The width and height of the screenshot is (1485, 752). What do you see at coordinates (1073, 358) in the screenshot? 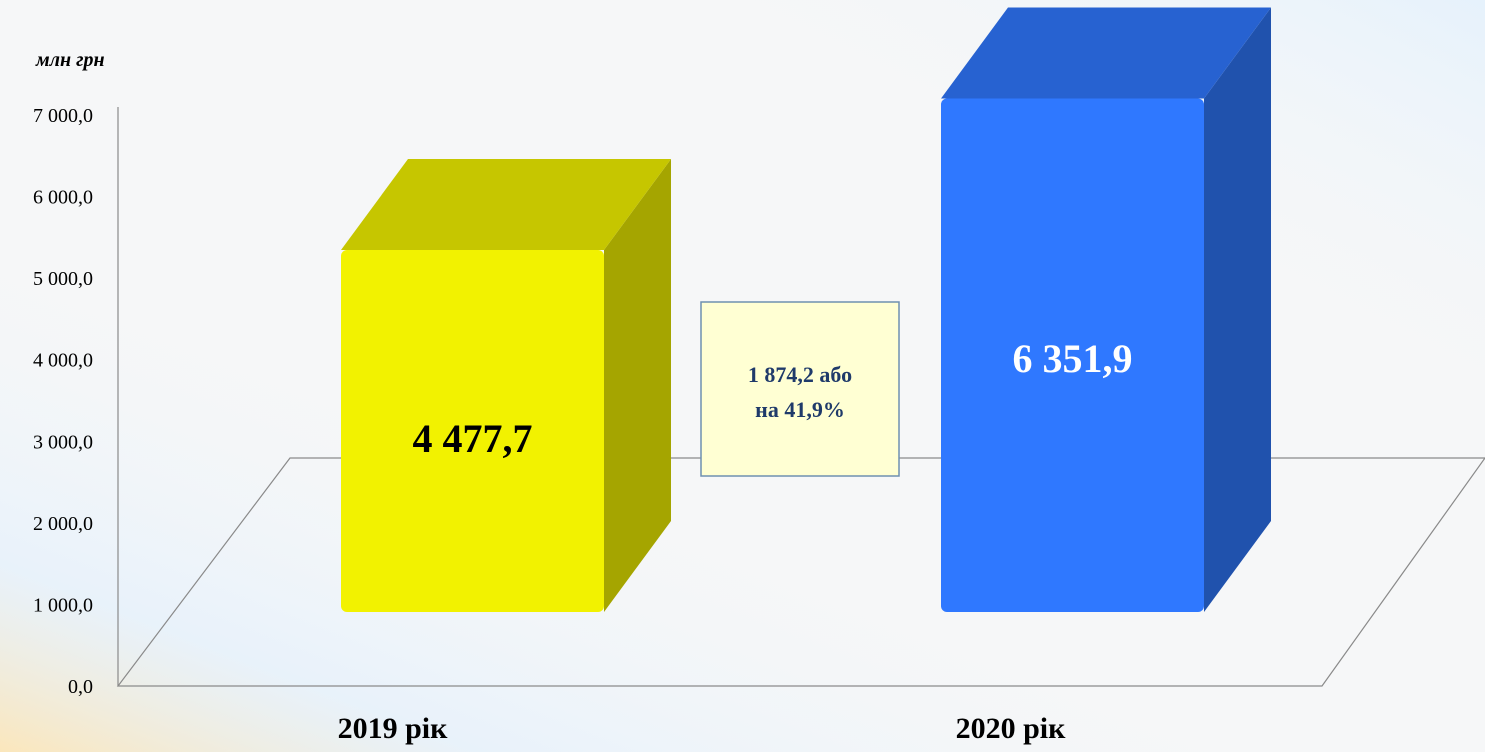
I see `bar-value-label: 6 351,9` at bounding box center [1073, 358].